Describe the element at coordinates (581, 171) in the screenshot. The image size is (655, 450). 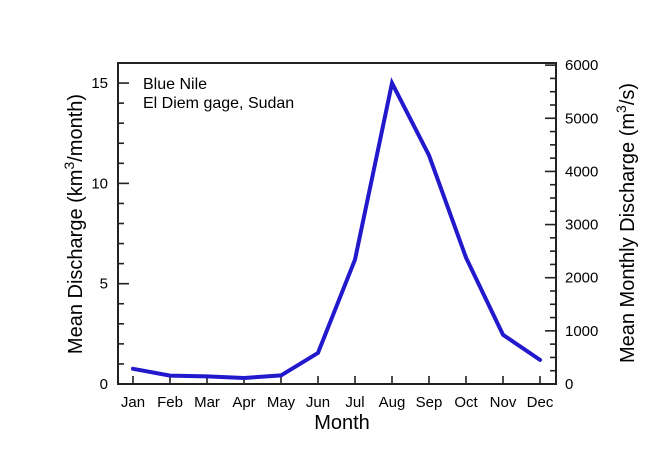
I see `y-right-tick-label: 4000` at that location.